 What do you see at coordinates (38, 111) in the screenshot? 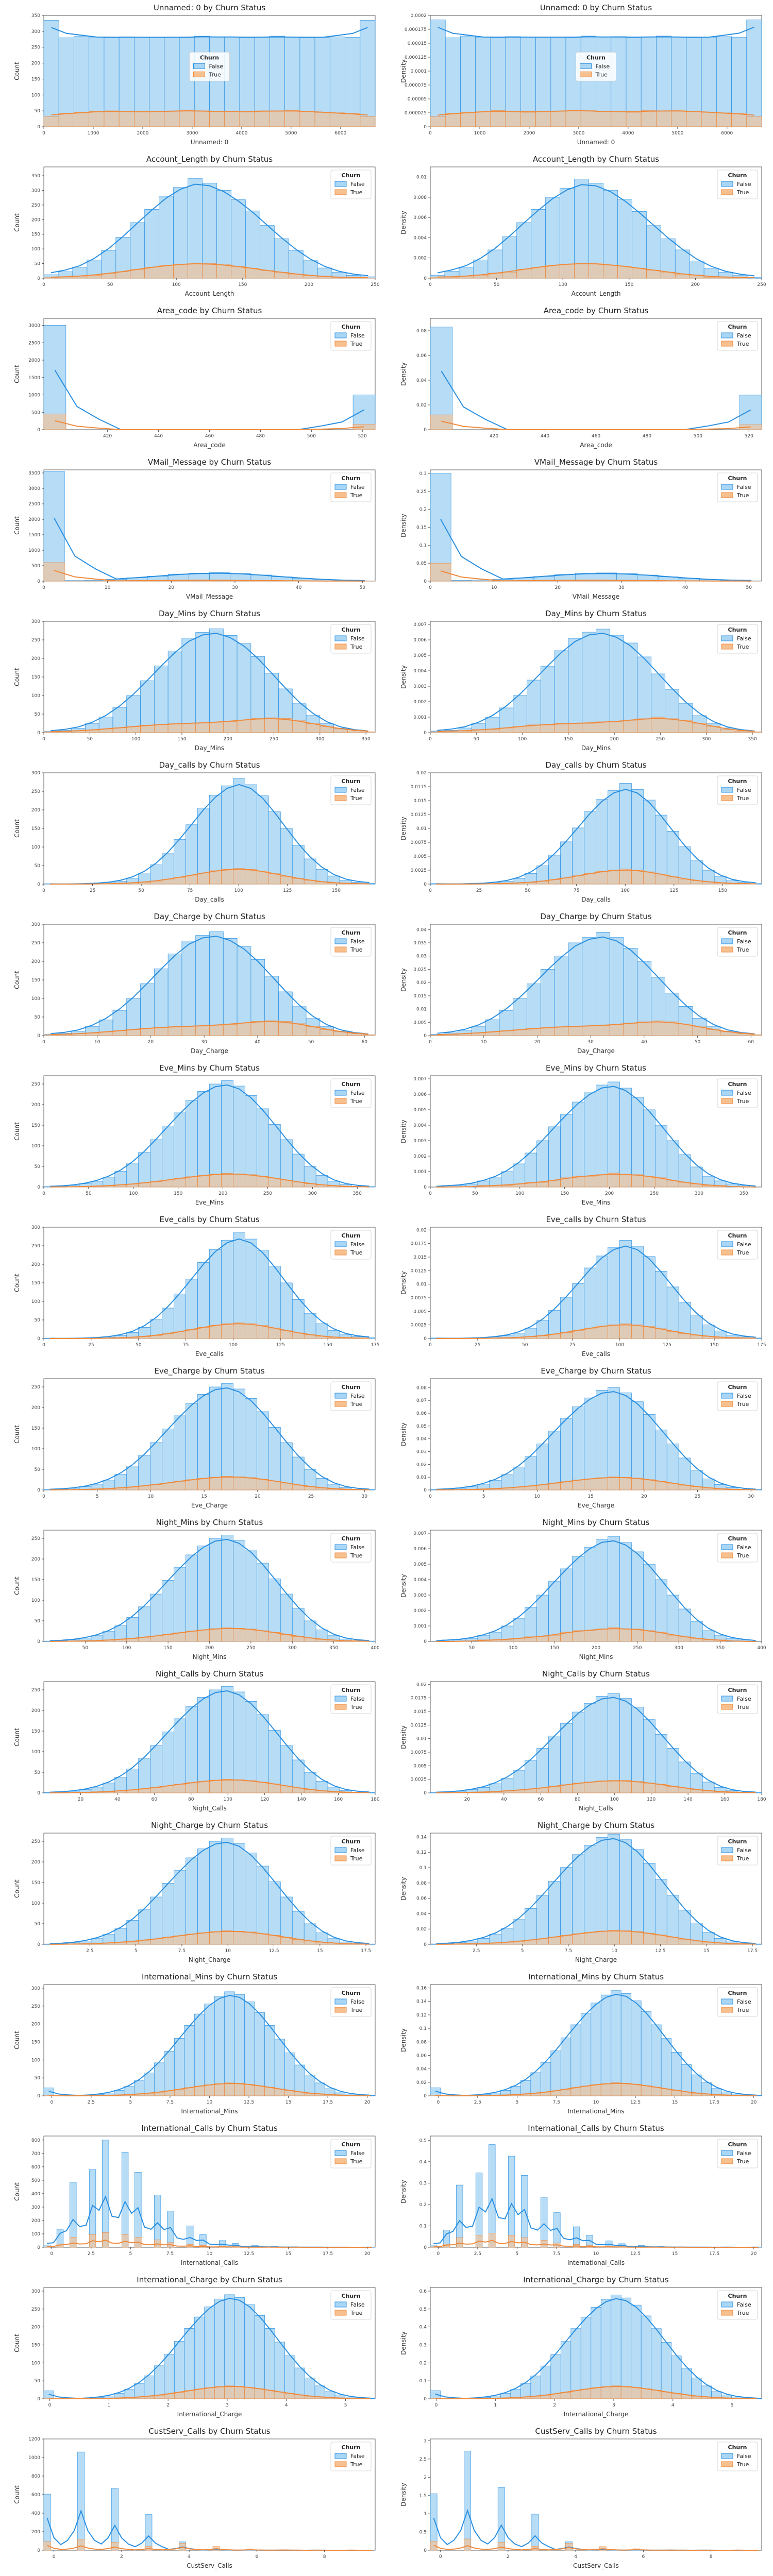
I see `y-tick-label: 50` at bounding box center [38, 111].